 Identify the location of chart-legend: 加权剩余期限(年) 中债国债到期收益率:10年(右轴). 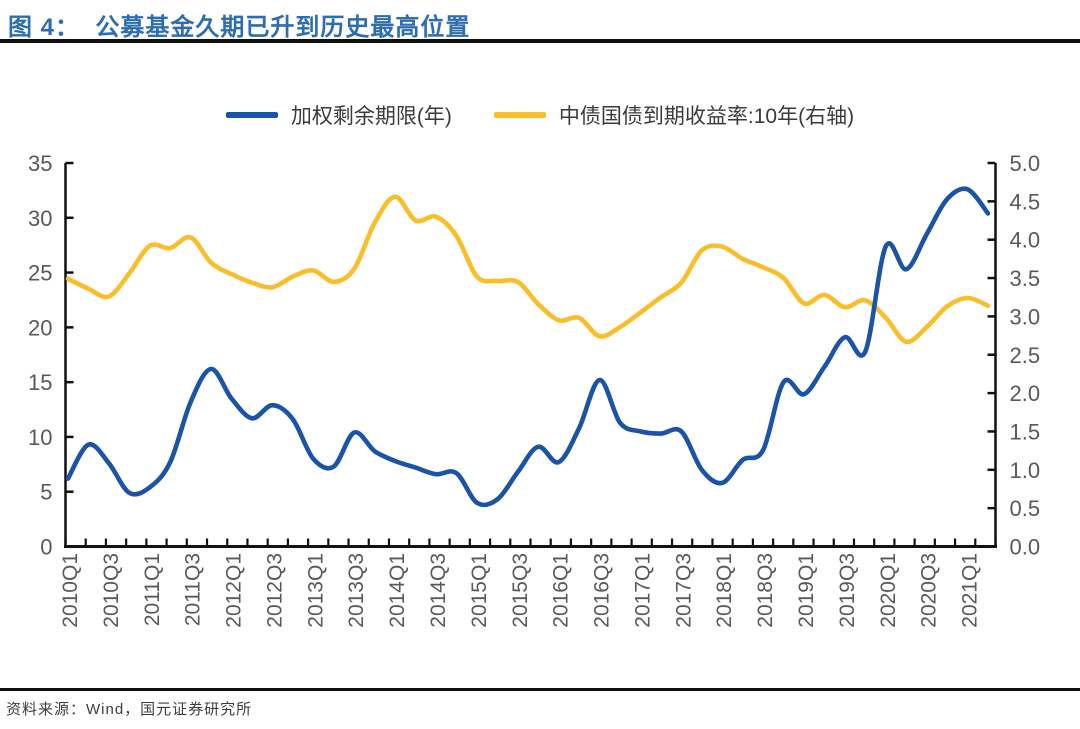
(540, 115).